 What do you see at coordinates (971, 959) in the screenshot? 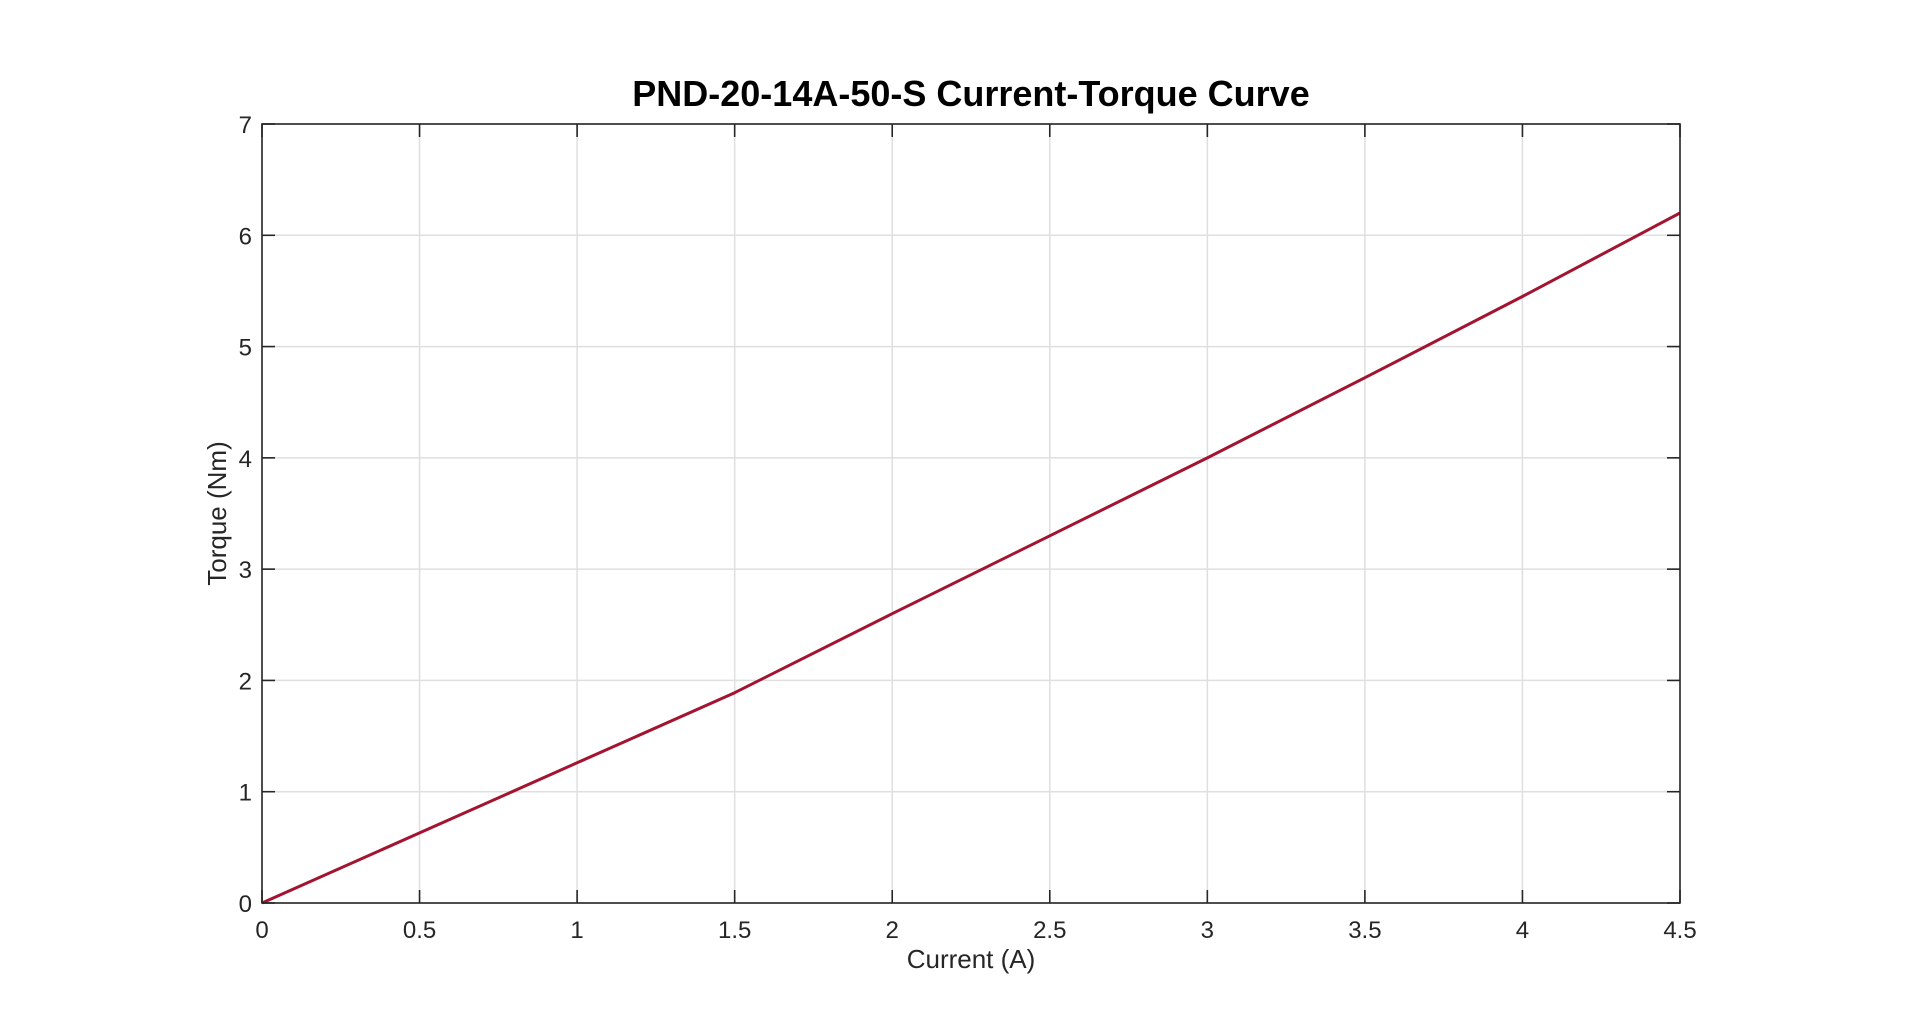
I see `x-axis-label: Current (A)` at bounding box center [971, 959].